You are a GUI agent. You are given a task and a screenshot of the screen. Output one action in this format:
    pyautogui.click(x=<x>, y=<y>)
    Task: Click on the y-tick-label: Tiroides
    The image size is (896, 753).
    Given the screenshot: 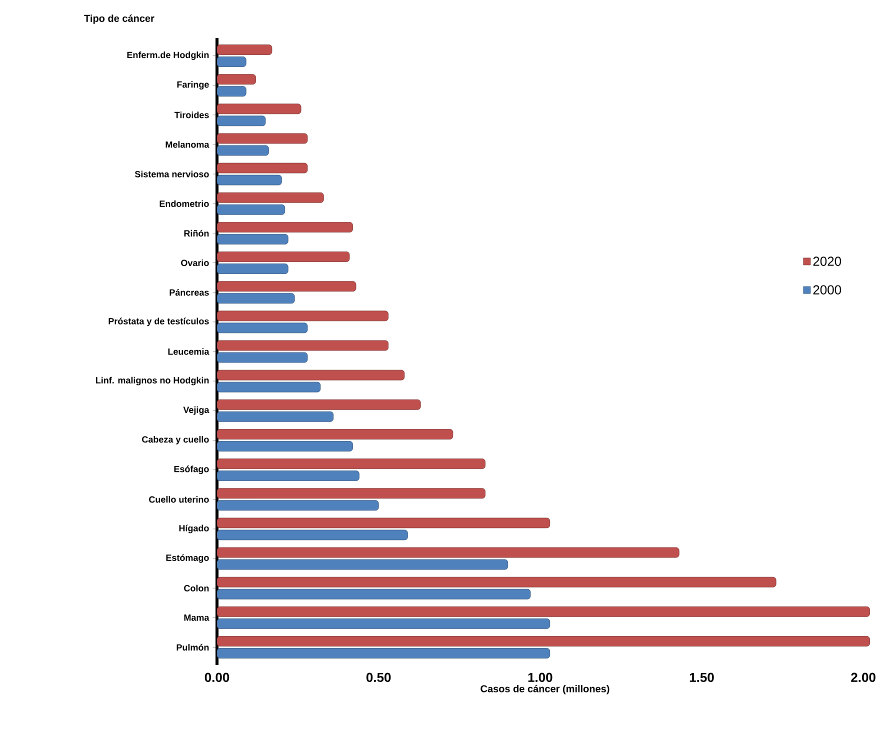 What is the action you would take?
    pyautogui.click(x=191, y=115)
    